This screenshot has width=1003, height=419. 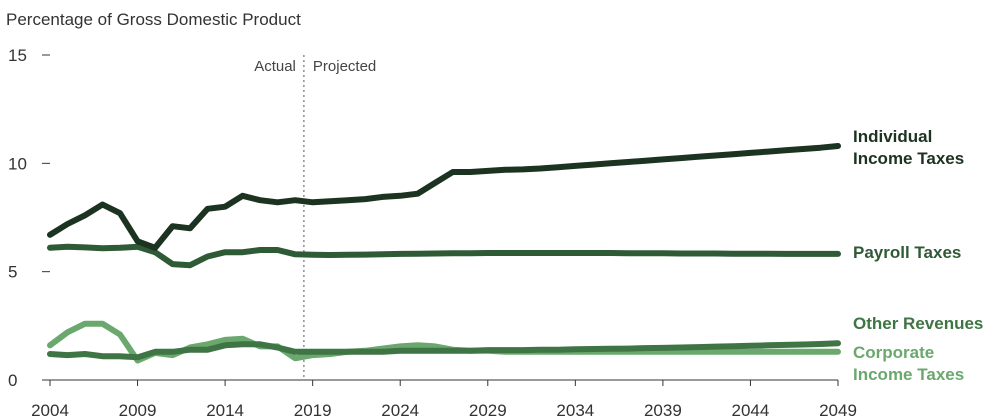 I want to click on x-tick-label: 2024, so click(x=400, y=410).